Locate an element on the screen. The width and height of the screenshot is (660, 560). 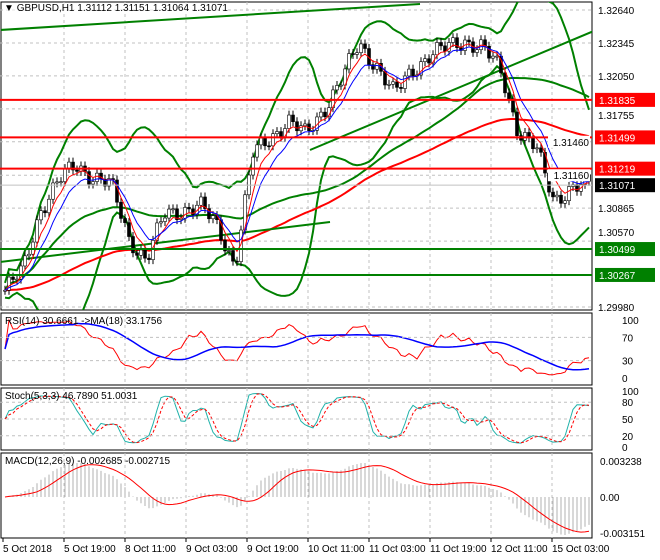
symbol-label: GBPUSD,H1 is located at coordinates (45, 8).